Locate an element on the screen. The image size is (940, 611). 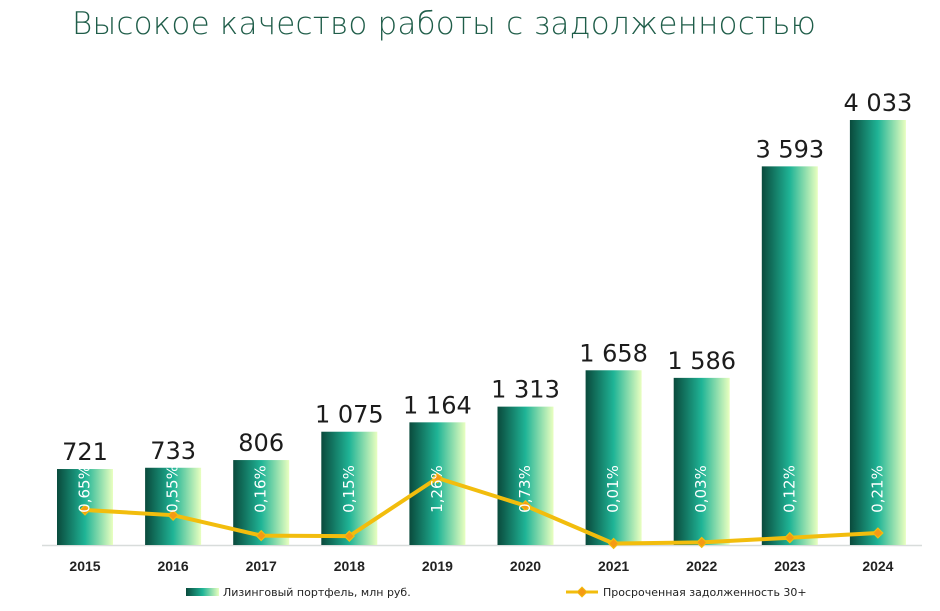
overdue-marker-2020 is located at coordinates (525, 505).